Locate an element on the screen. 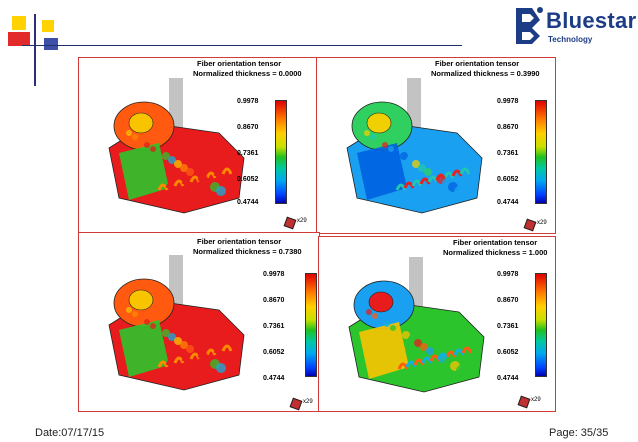 The height and width of the screenshot is (442, 638). panel-subtitle: Normalized thickness = 0.0000 is located at coordinates (247, 73).